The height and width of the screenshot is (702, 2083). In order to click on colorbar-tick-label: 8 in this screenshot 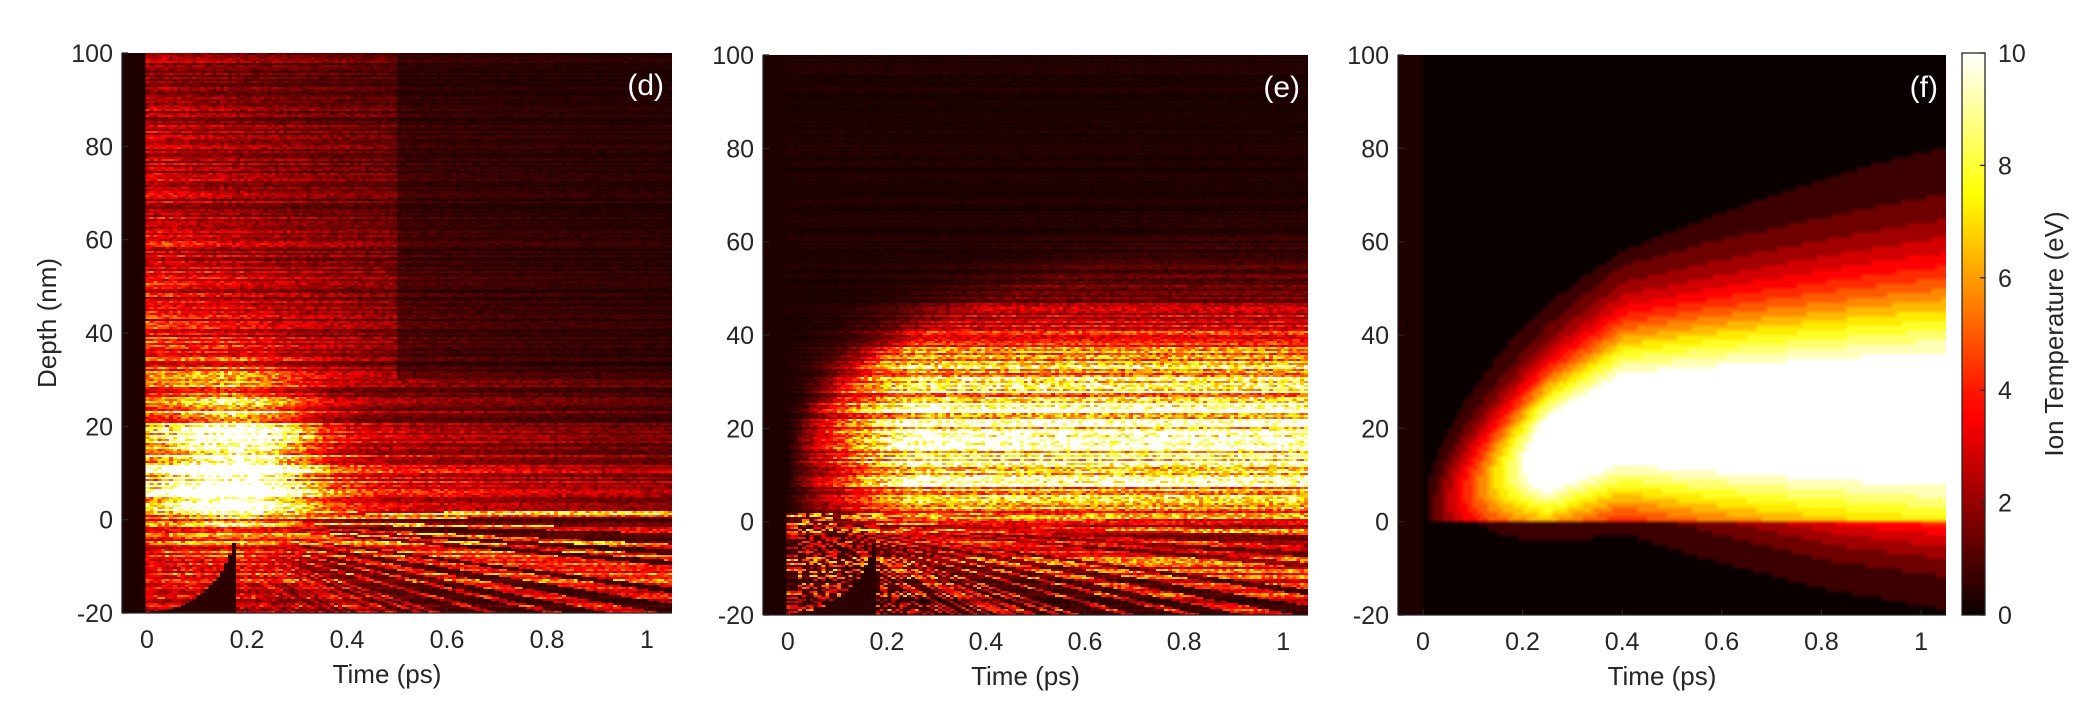, I will do `click(2005, 166)`.